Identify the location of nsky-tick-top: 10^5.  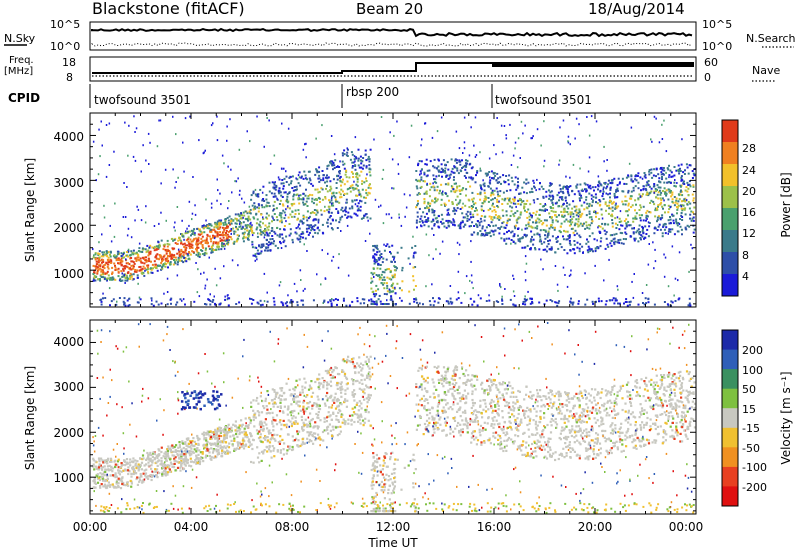
(65, 24).